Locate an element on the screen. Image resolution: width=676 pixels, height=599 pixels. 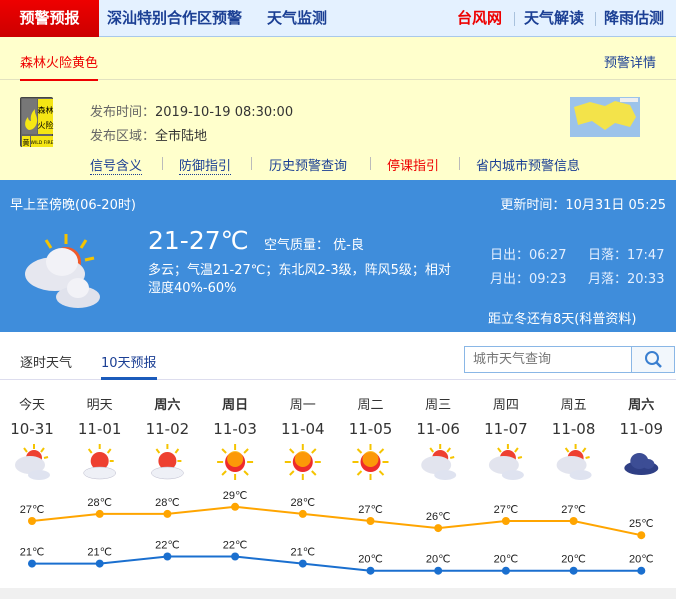
nav-weather-monitor: 天气监测 is located at coordinates (297, 18).